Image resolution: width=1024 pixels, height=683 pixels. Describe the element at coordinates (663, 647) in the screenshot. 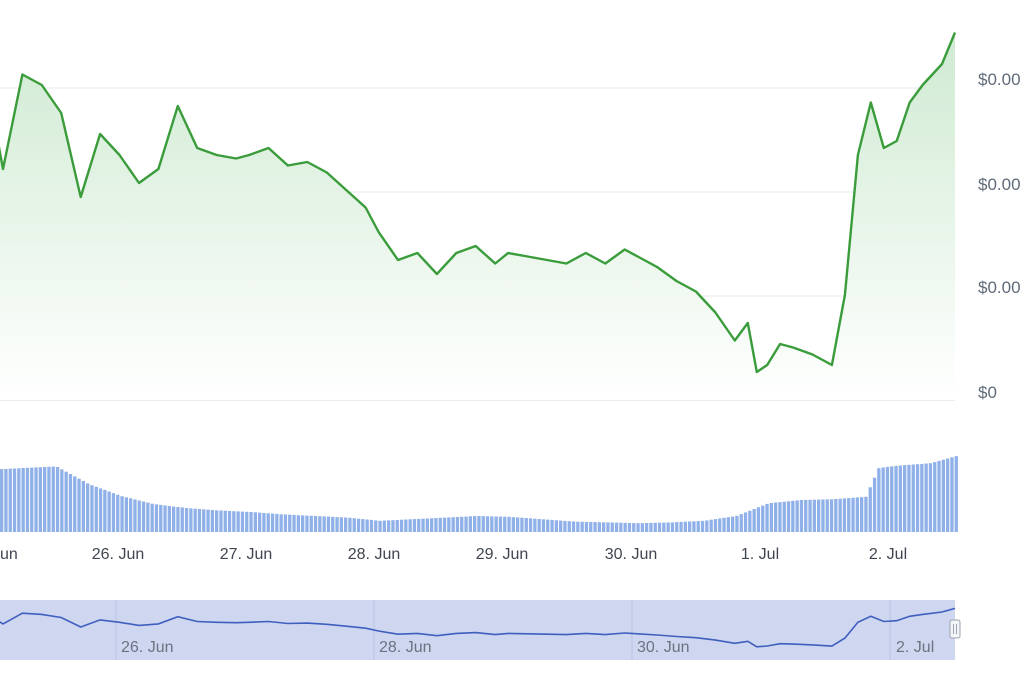

I see `navigator-tick-label: 30. Jun` at that location.